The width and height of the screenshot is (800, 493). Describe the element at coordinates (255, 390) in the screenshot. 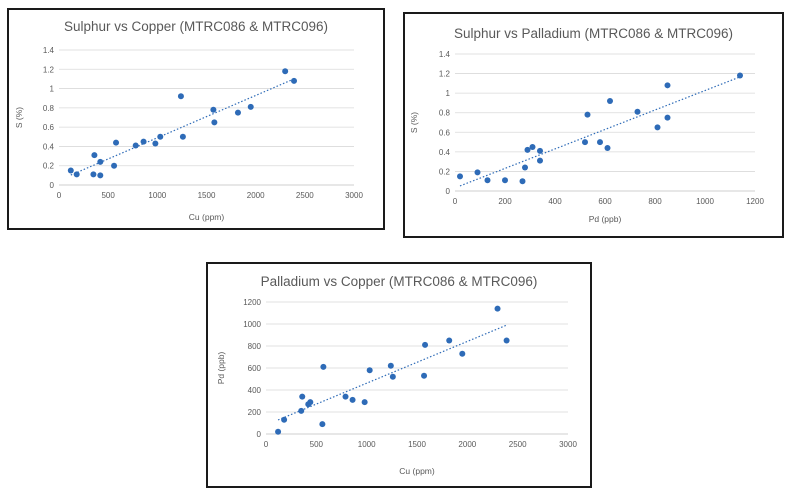

I see `y-tick-label: 400` at that location.